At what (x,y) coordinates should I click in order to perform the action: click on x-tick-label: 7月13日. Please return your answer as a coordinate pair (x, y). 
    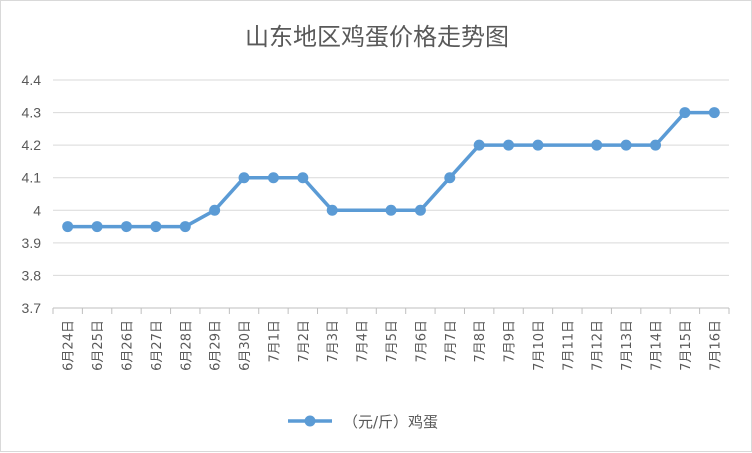
    Looking at the image, I should click on (627, 345).